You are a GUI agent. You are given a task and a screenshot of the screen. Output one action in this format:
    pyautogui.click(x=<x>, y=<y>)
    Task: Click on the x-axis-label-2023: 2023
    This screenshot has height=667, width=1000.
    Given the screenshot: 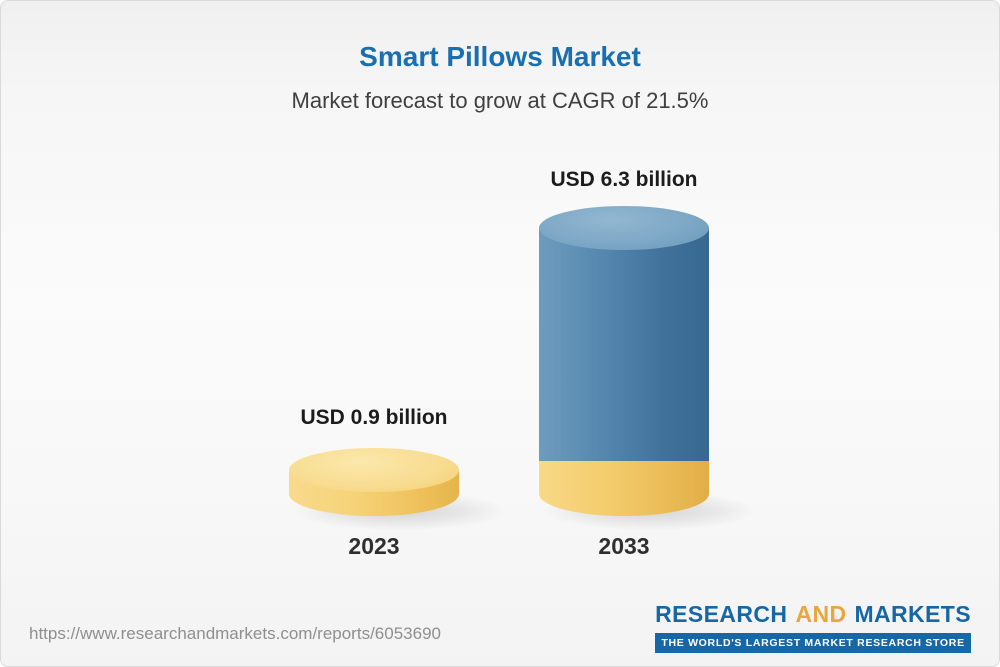 What is the action you would take?
    pyautogui.click(x=374, y=546)
    